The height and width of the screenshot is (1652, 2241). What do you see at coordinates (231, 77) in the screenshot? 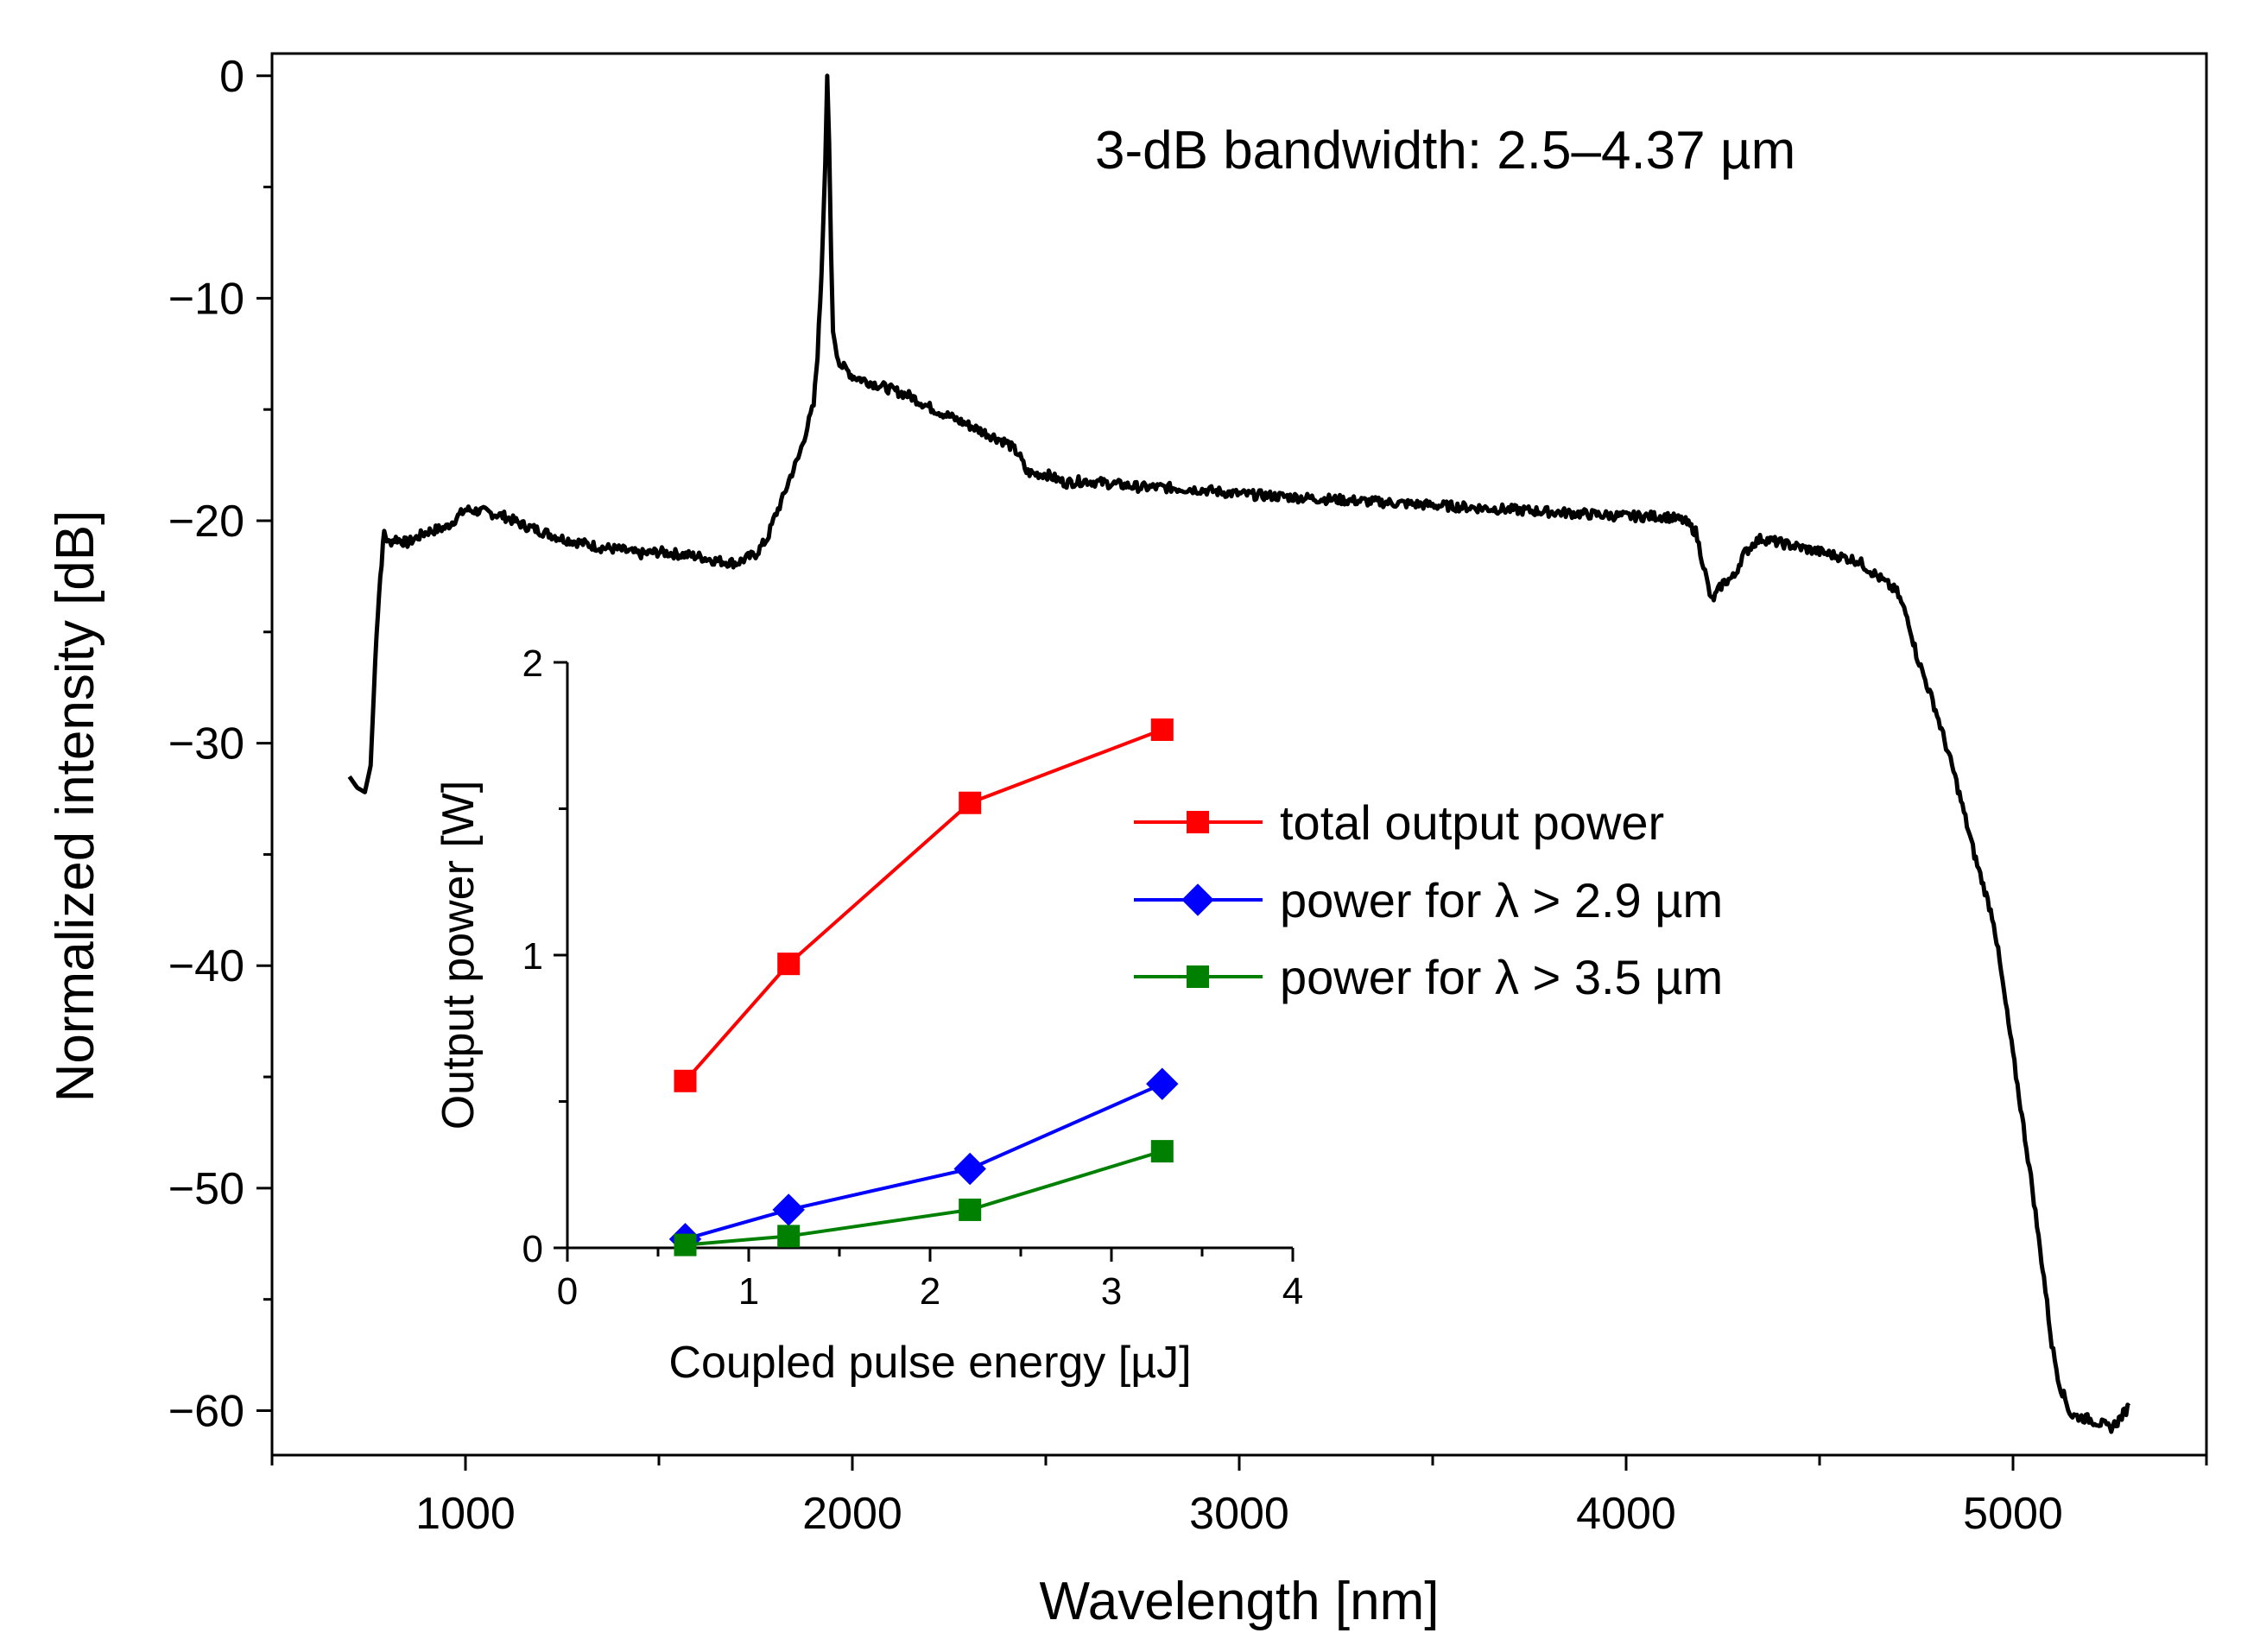
I see `main-y-tick-label: 0` at bounding box center [231, 77].